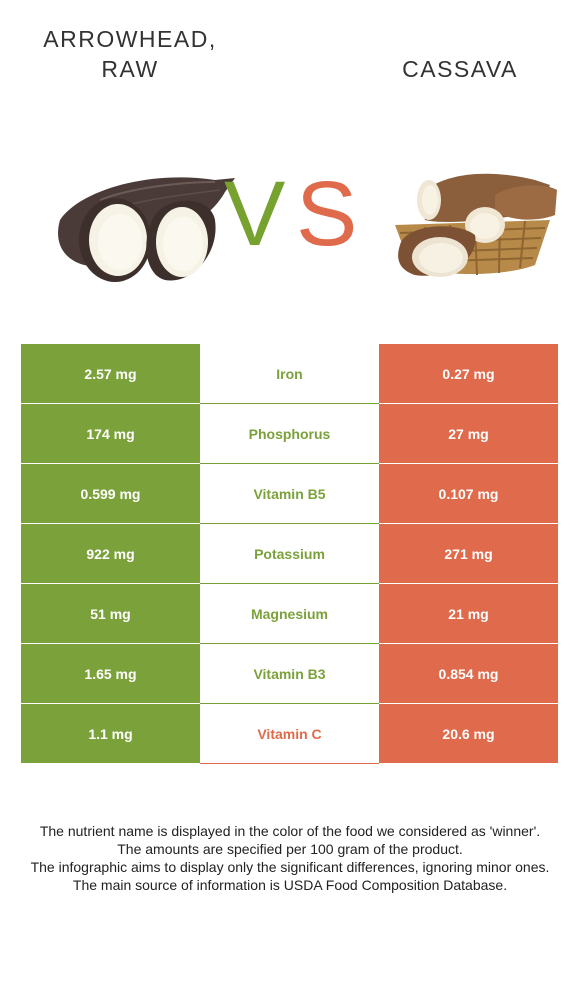  Describe the element at coordinates (110, 494) in the screenshot. I see `left-value-cell: 0.599 mg` at that location.